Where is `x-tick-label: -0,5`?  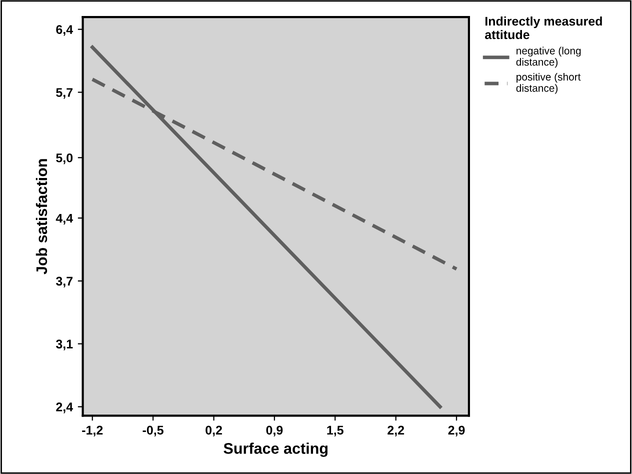
x-tick-label: -0,5 is located at coordinates (153, 431).